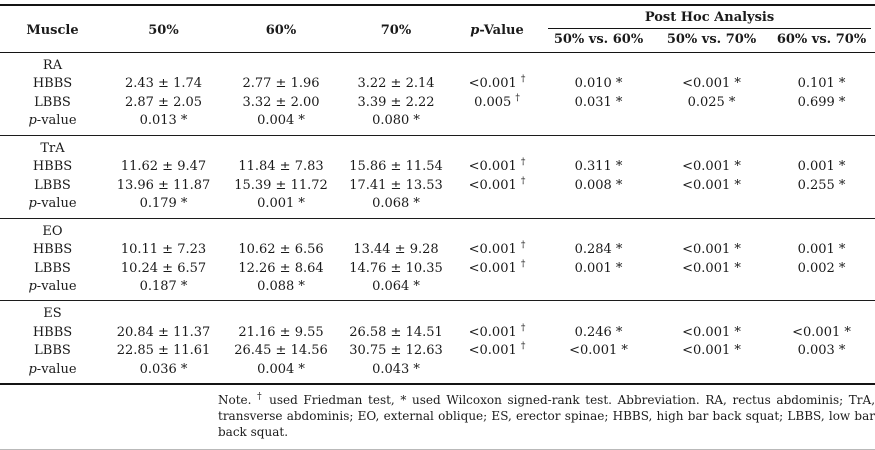 The width and height of the screenshot is (875, 450). Describe the element at coordinates (711, 102) in the screenshot. I see `post-hoc-cell: 0.025 *` at that location.